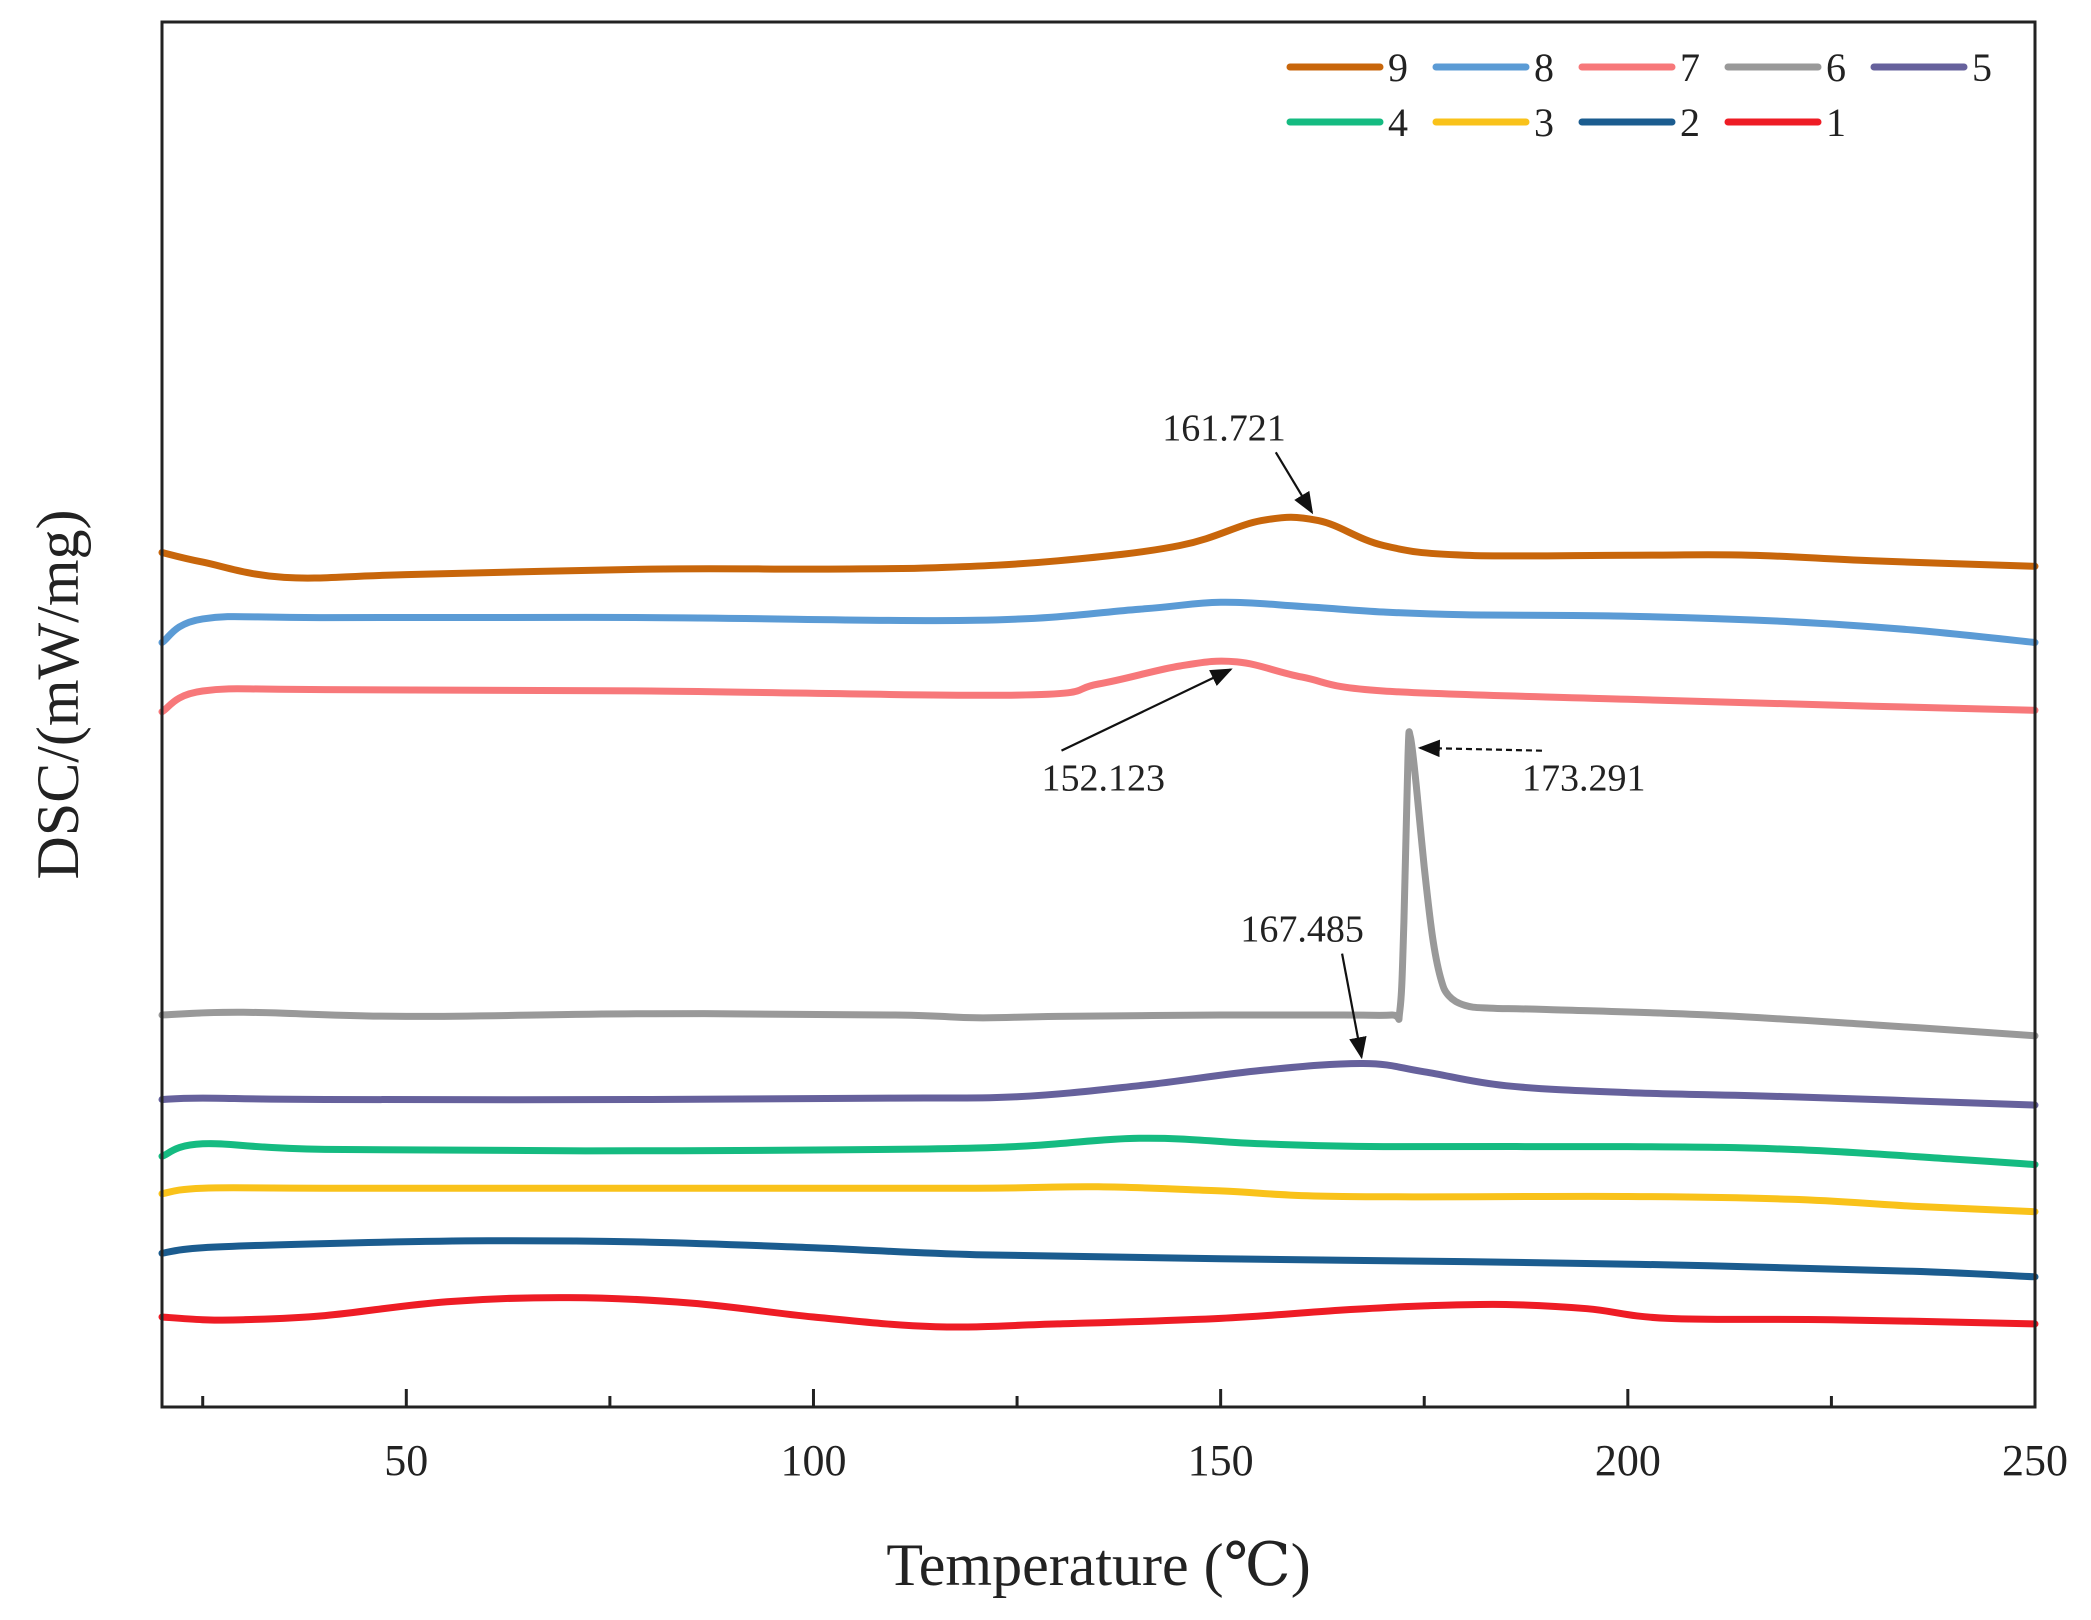 This screenshot has height=1620, width=2091. I want to click on legend-label-4: 4, so click(1398, 122).